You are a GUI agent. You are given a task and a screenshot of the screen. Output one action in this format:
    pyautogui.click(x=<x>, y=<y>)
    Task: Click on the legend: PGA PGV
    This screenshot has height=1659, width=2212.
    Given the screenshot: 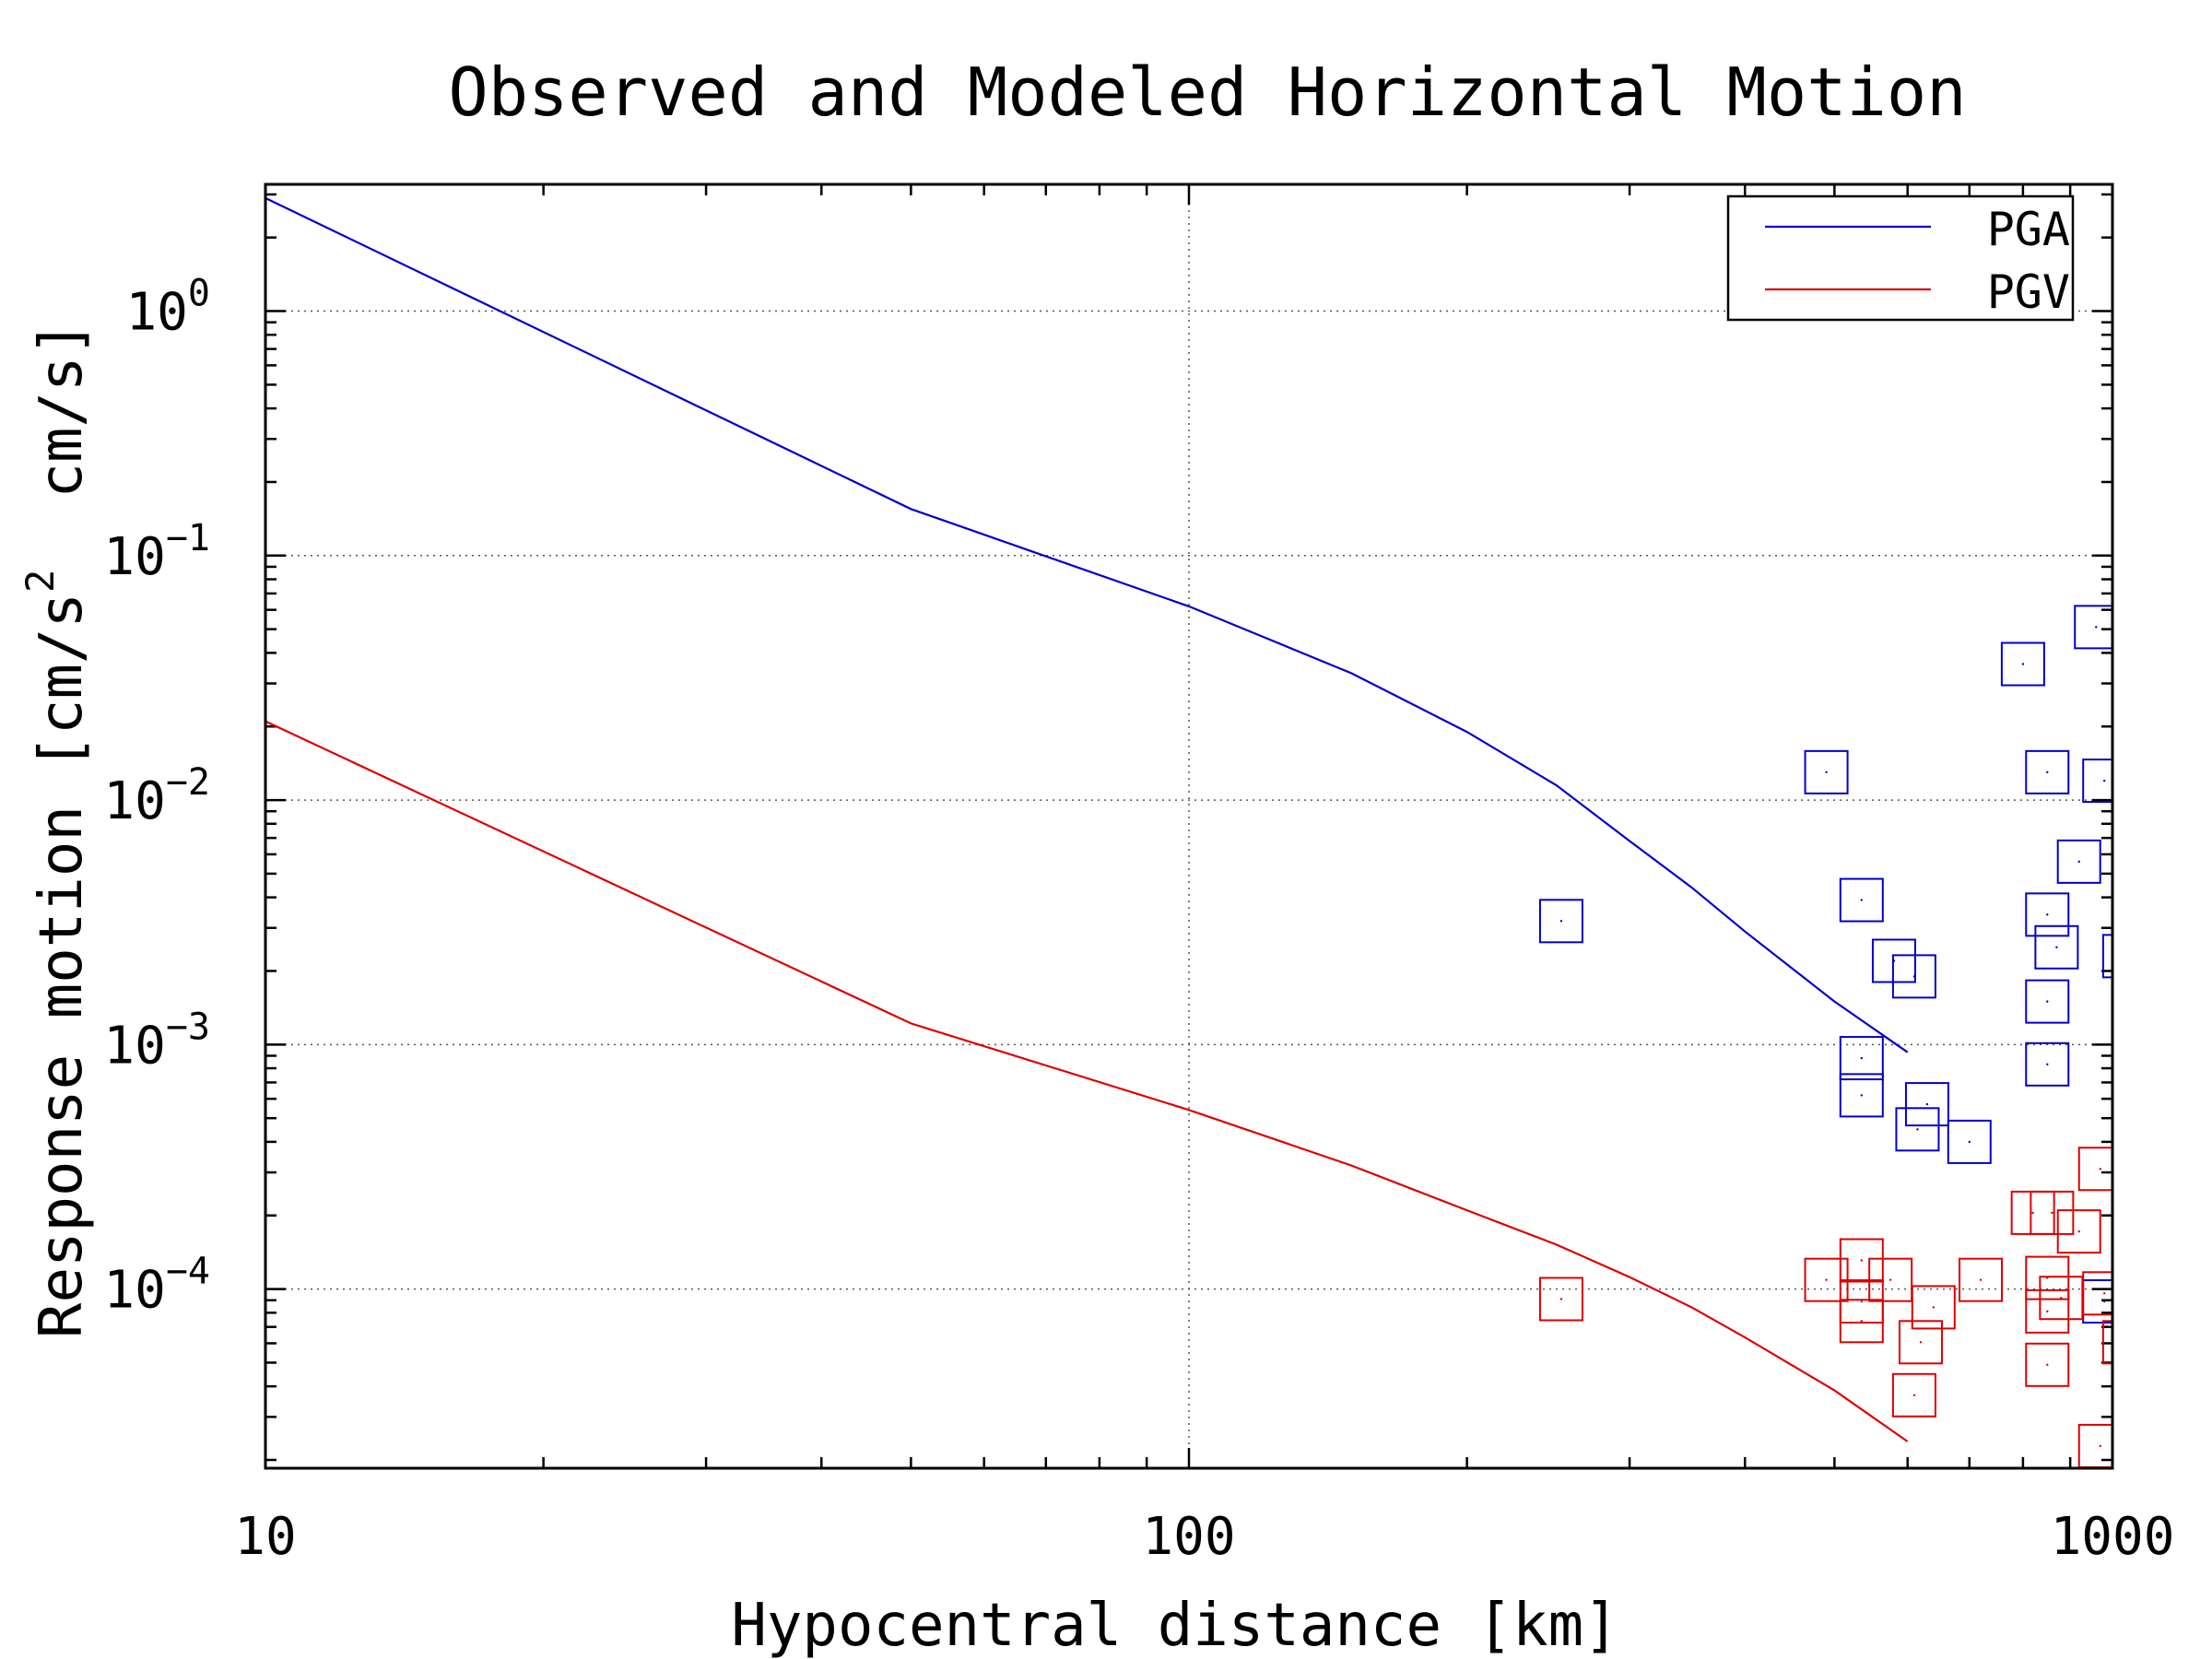 What is the action you would take?
    pyautogui.click(x=1900, y=258)
    